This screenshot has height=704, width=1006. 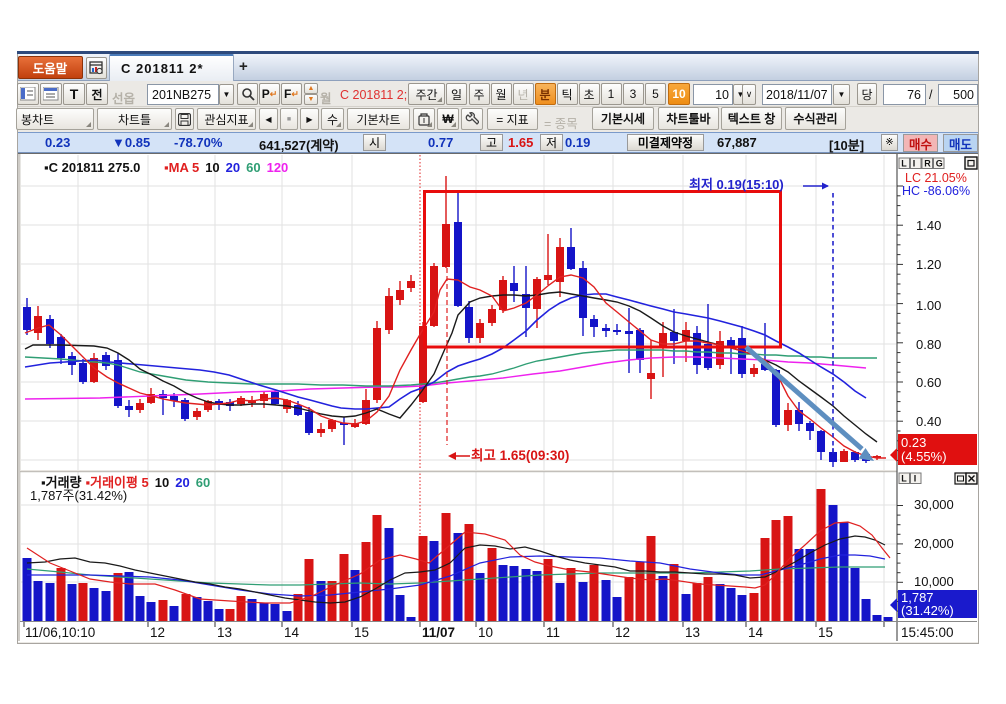 What do you see at coordinates (928, 264) in the screenshot?
I see `svg-text: 1.20` at bounding box center [928, 264].